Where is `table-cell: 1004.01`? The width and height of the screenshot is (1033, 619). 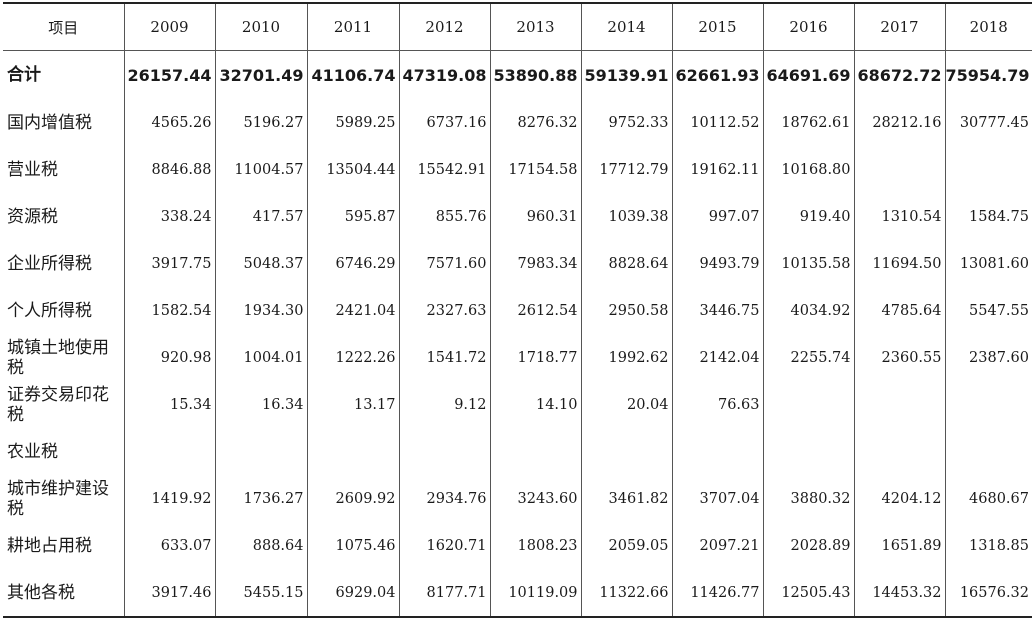
table-cell: 1004.01 is located at coordinates (260, 358).